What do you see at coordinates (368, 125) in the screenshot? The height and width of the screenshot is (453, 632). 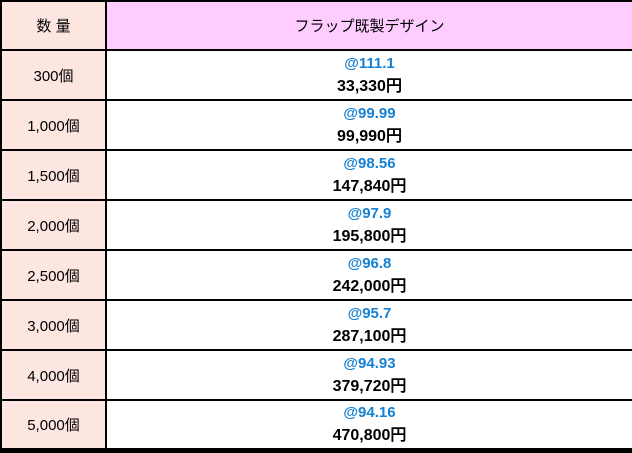 I see `price-cell: @99.99 99,990円` at bounding box center [368, 125].